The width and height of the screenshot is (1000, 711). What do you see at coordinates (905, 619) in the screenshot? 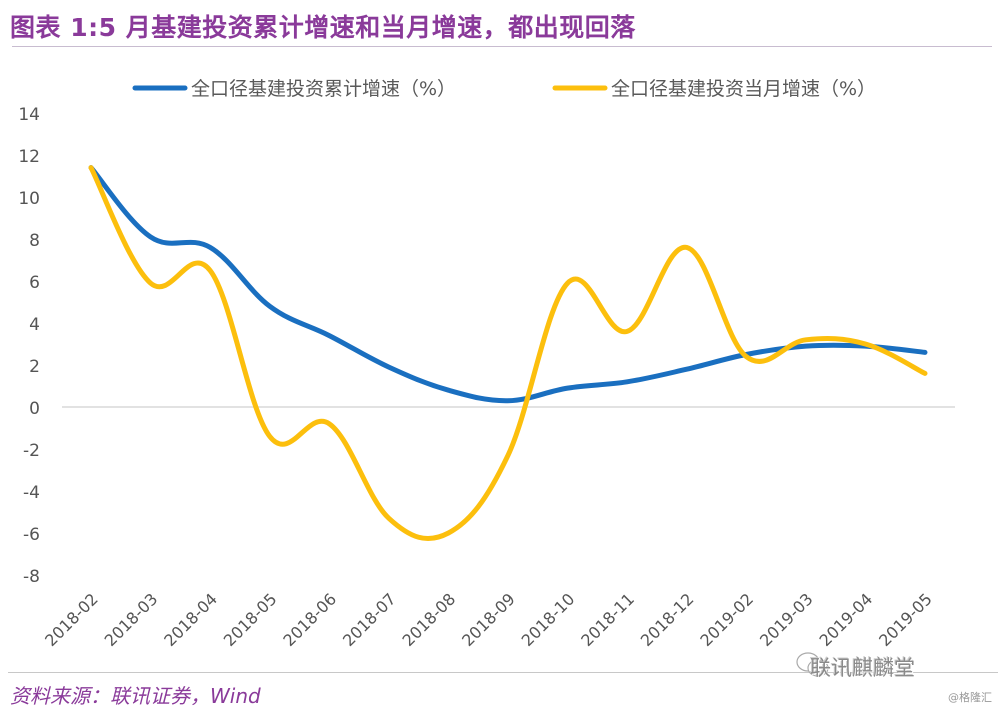
I see `x-tick-label: 2019-05` at bounding box center [905, 619].